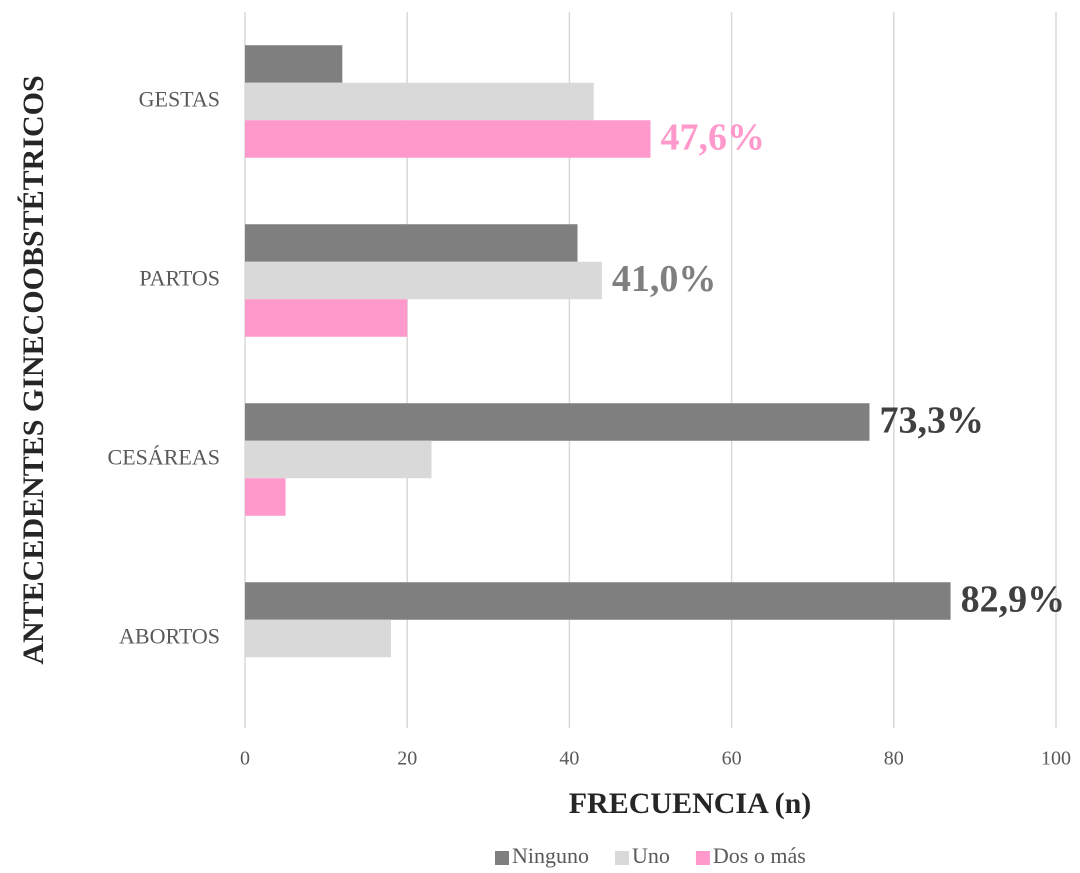  Describe the element at coordinates (407, 759) in the screenshot. I see `x-tick-label: 20` at that location.